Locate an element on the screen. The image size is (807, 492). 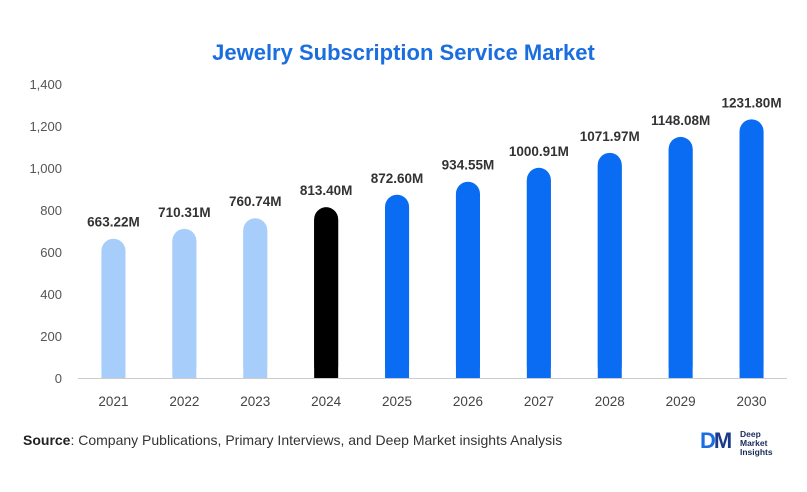
chart-title: Jewelry Subscription Service Market is located at coordinates (403, 52).